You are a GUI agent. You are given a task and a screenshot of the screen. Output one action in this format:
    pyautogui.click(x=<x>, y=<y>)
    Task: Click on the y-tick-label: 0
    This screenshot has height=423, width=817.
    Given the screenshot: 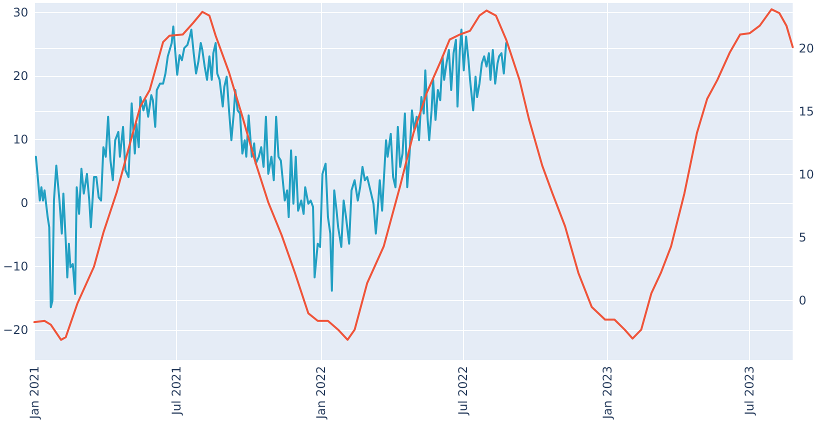 What is the action you would take?
    pyautogui.click(x=24, y=203)
    